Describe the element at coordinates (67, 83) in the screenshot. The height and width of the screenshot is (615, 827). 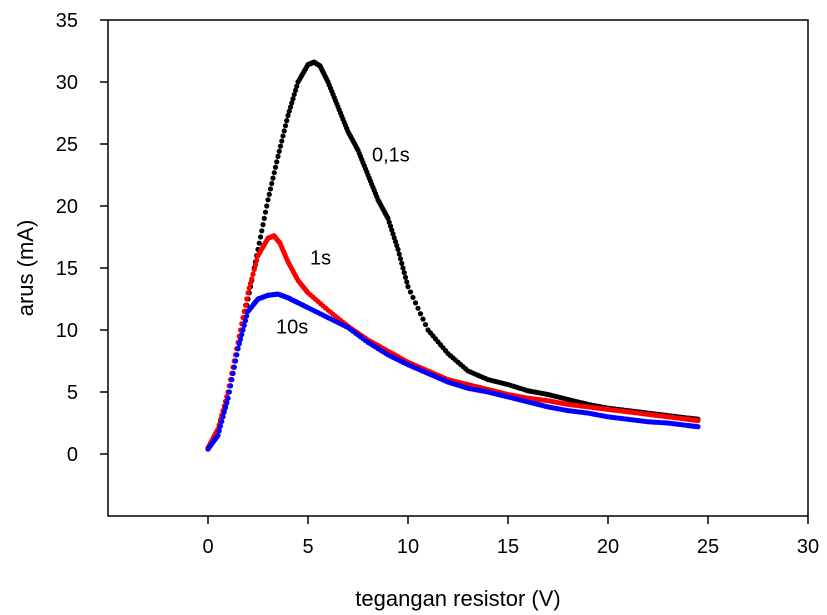
I see `y-tick-label: 30` at that location.